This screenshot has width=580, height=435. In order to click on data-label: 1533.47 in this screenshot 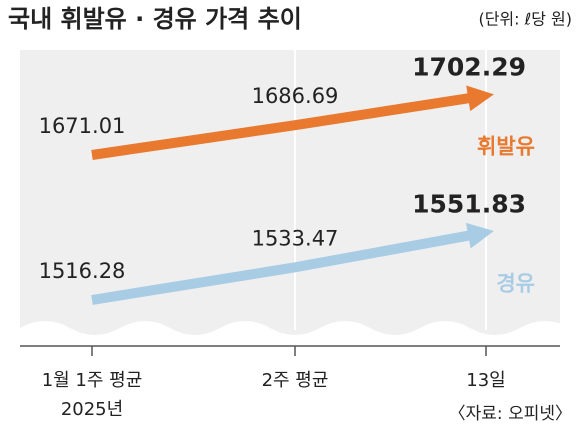, I will do `click(295, 238)`.